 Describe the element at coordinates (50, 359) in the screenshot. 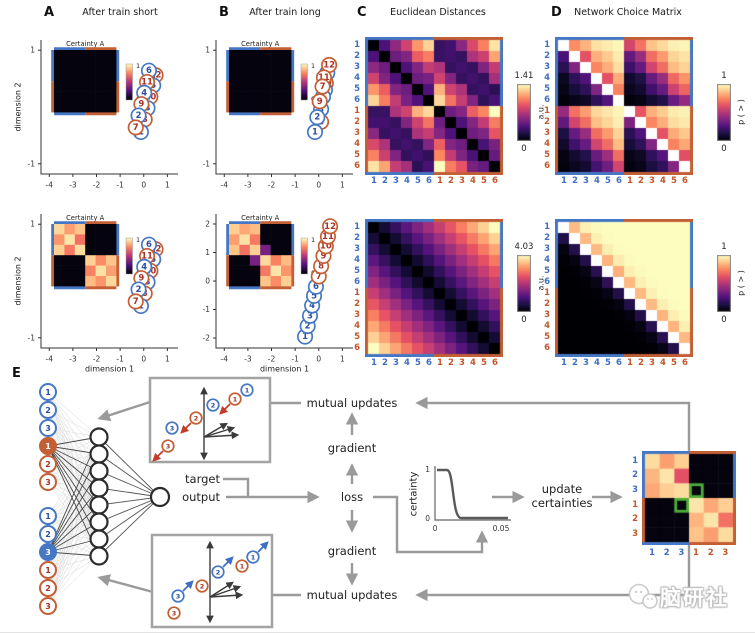

I see `x-tick-label: -4` at that location.